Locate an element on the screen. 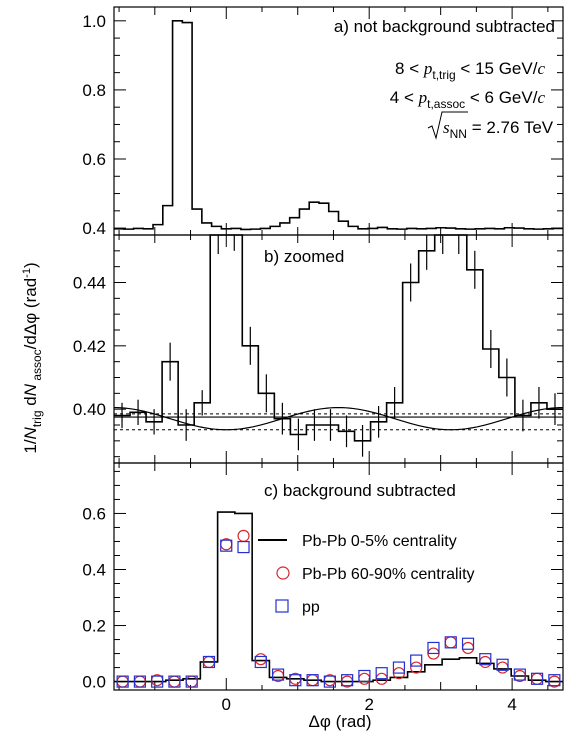 This screenshot has width=571, height=739. x-tick-labels: 0 2 4 is located at coordinates (369, 704).